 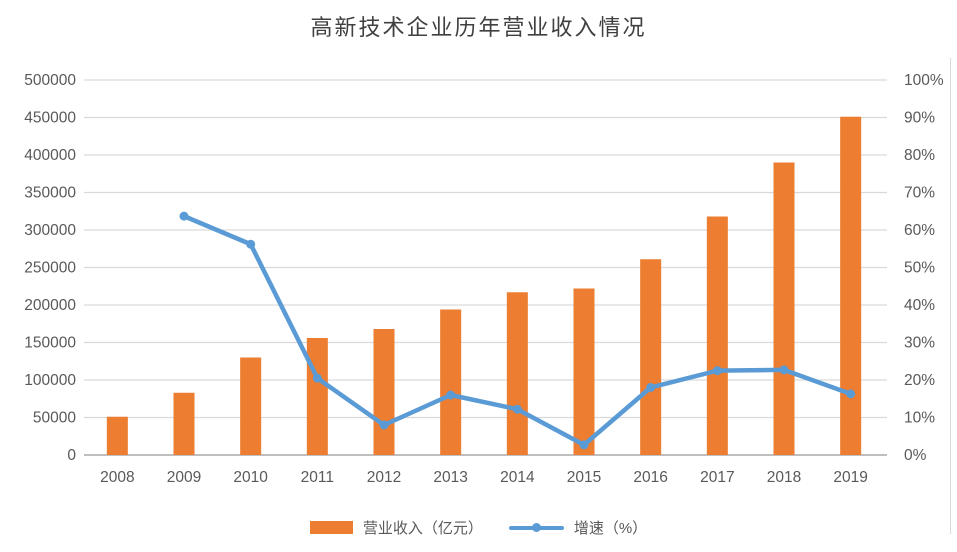 What do you see at coordinates (610, 528) in the screenshot?
I see `legend-line-label: 增速（%）` at bounding box center [610, 528].